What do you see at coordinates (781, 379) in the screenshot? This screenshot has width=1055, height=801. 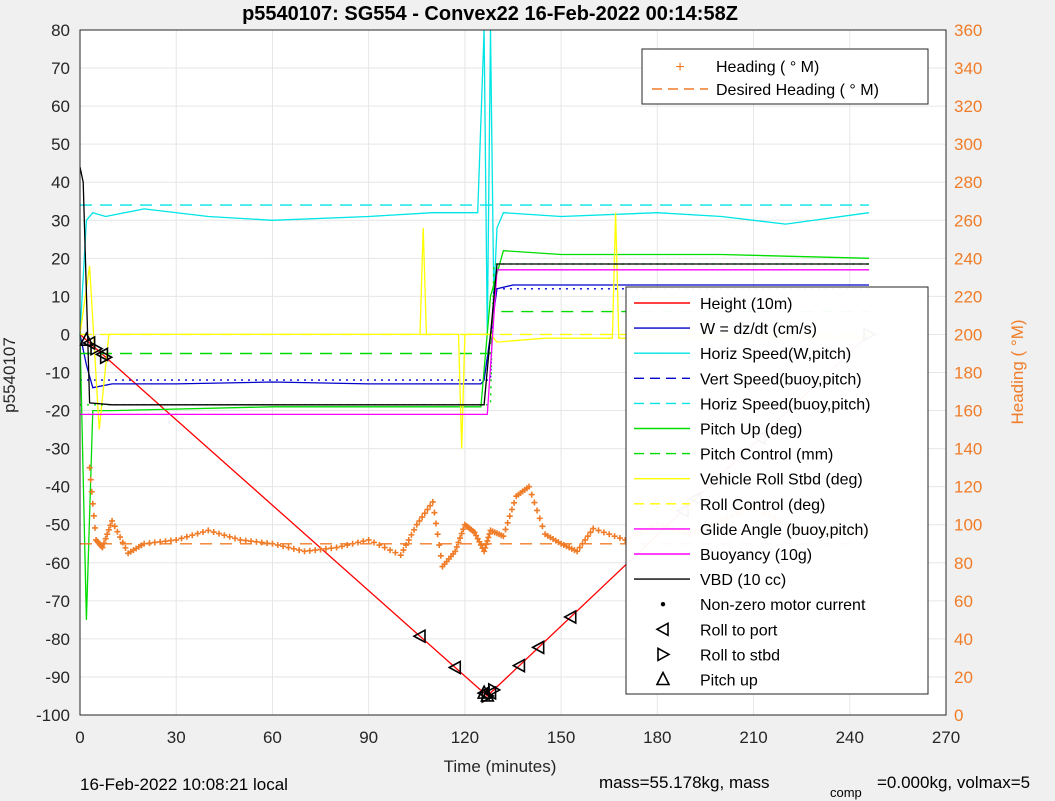 I see `legend-label: Vert Speed(buoy,pitch)` at bounding box center [781, 379].